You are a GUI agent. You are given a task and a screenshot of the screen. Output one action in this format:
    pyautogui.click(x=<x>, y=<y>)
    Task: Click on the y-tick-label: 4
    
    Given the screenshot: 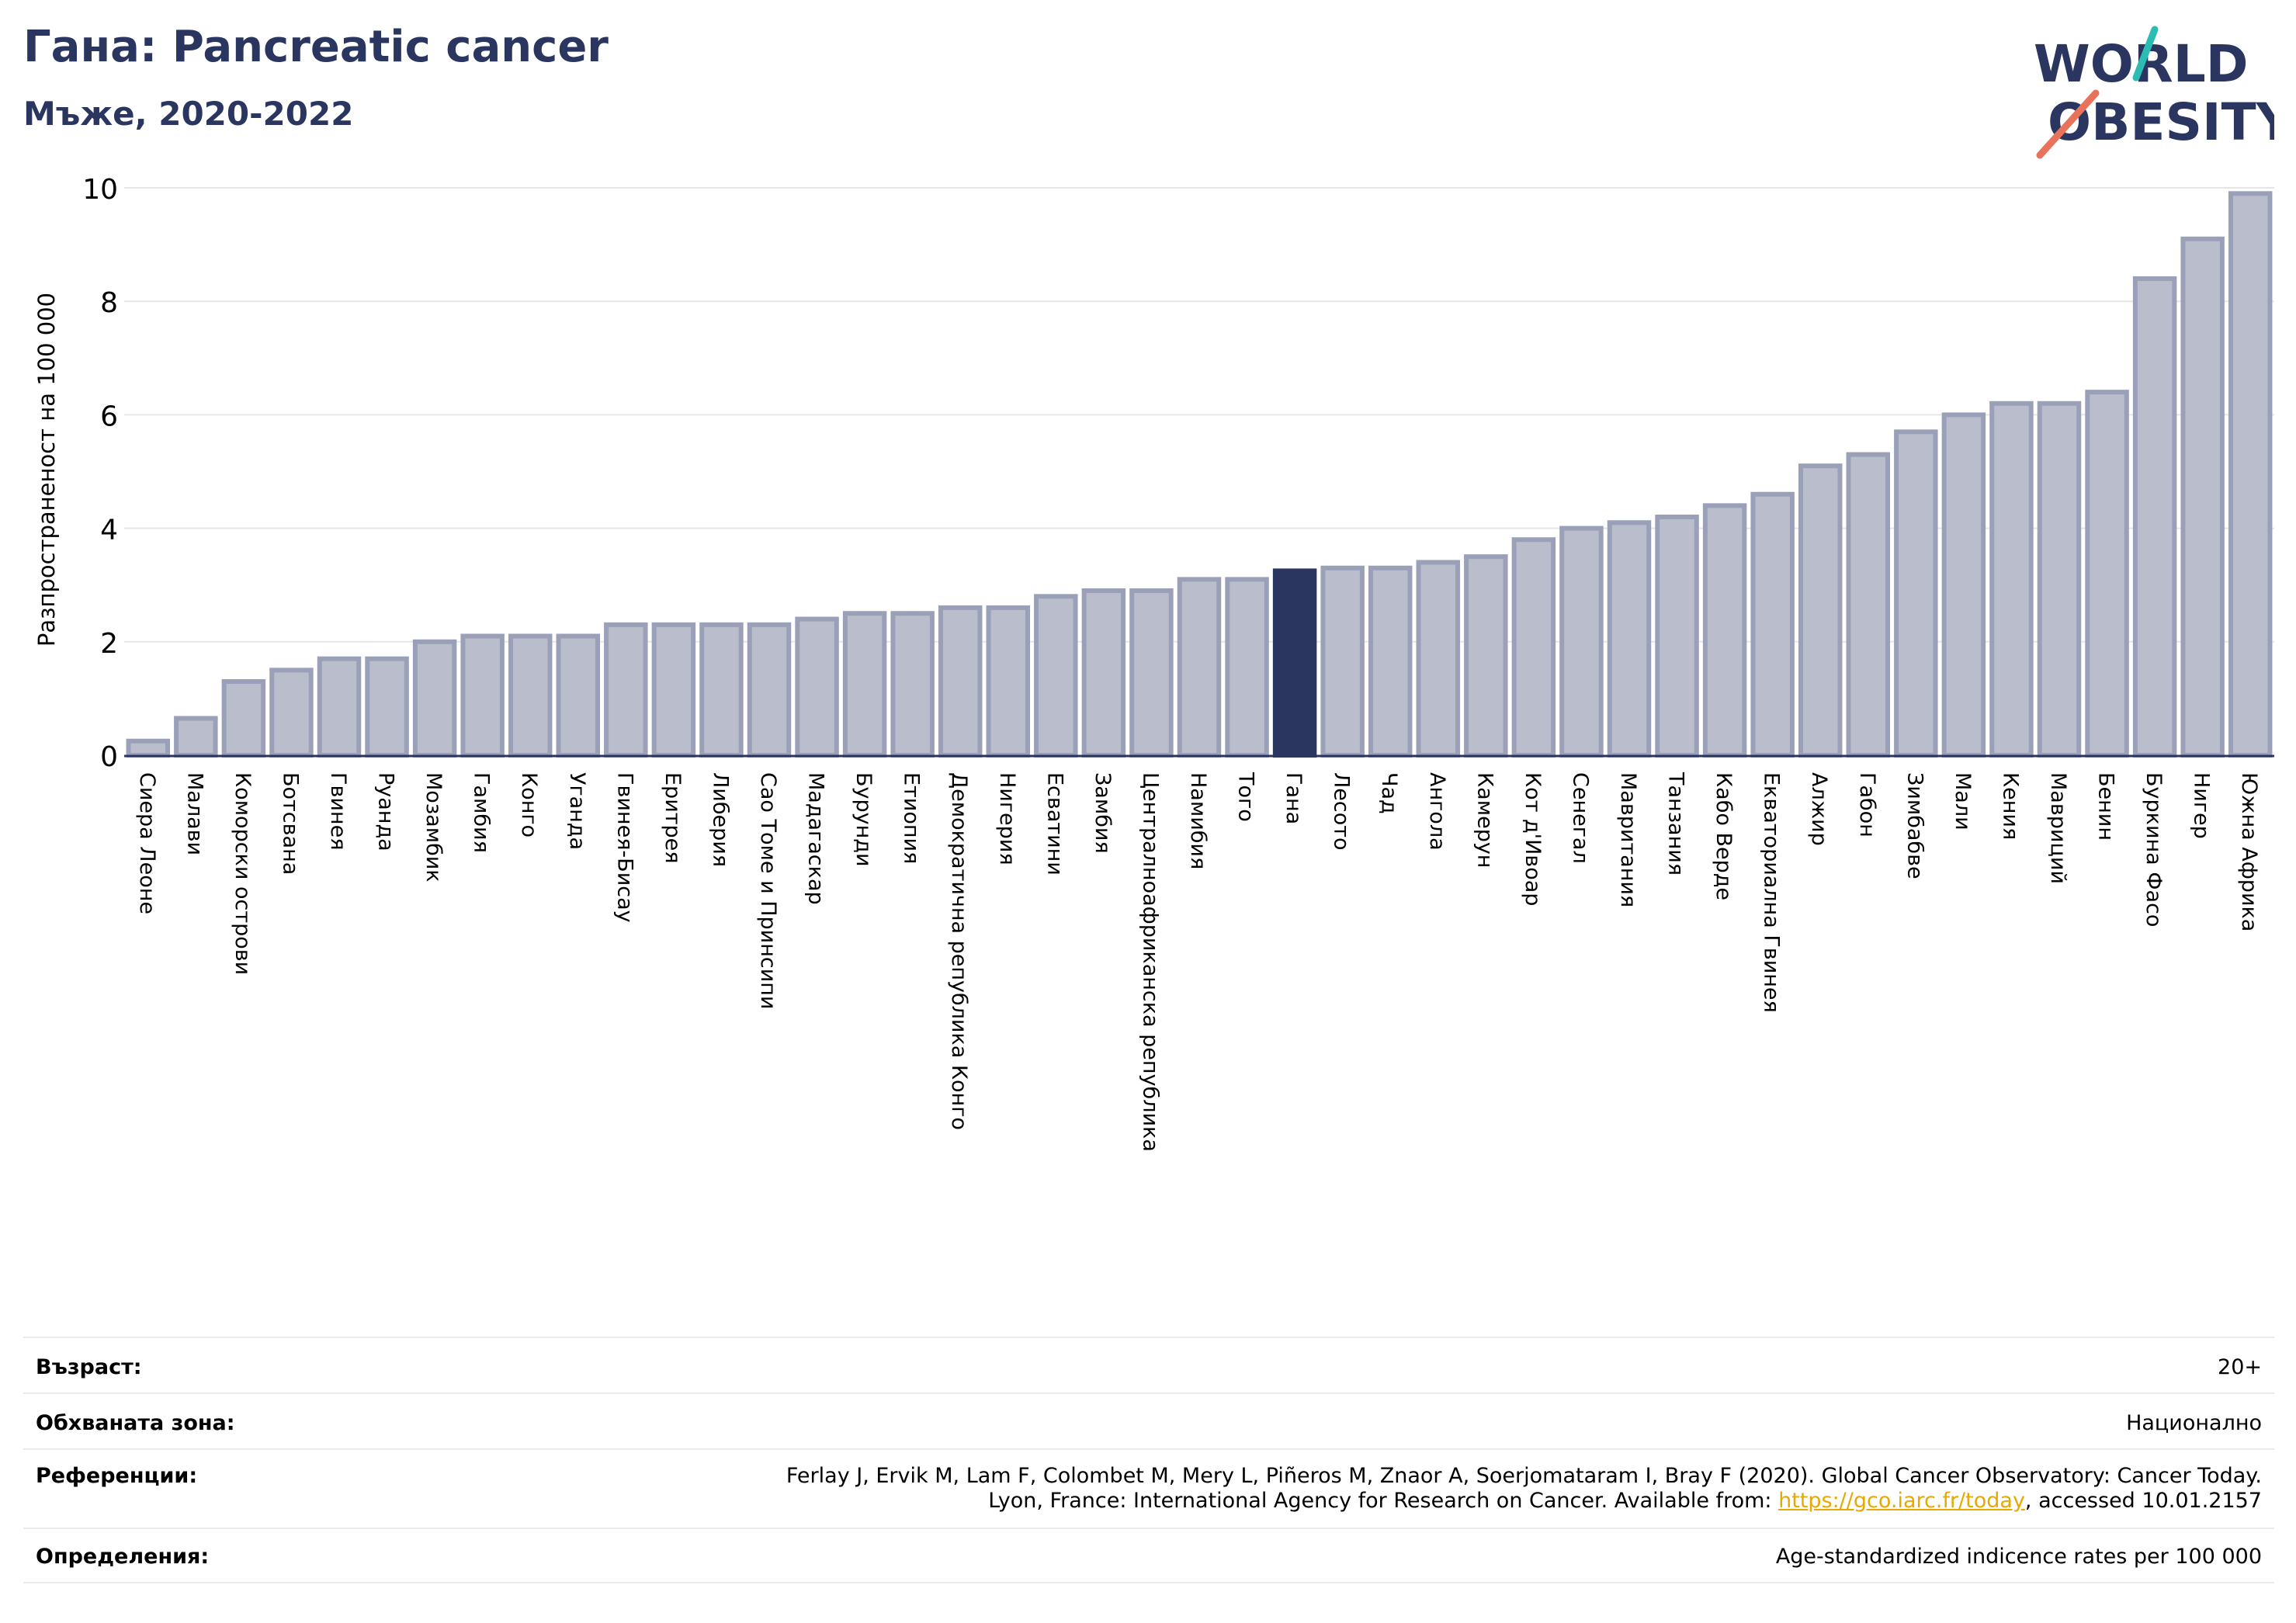 What is the action you would take?
    pyautogui.click(x=109, y=530)
    